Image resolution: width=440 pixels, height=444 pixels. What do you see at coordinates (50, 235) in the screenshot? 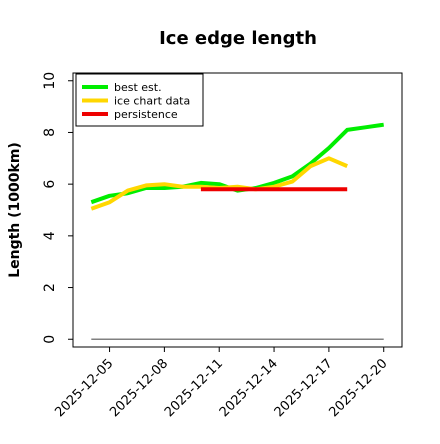
I see `y-tick-label: 4` at bounding box center [50, 235].